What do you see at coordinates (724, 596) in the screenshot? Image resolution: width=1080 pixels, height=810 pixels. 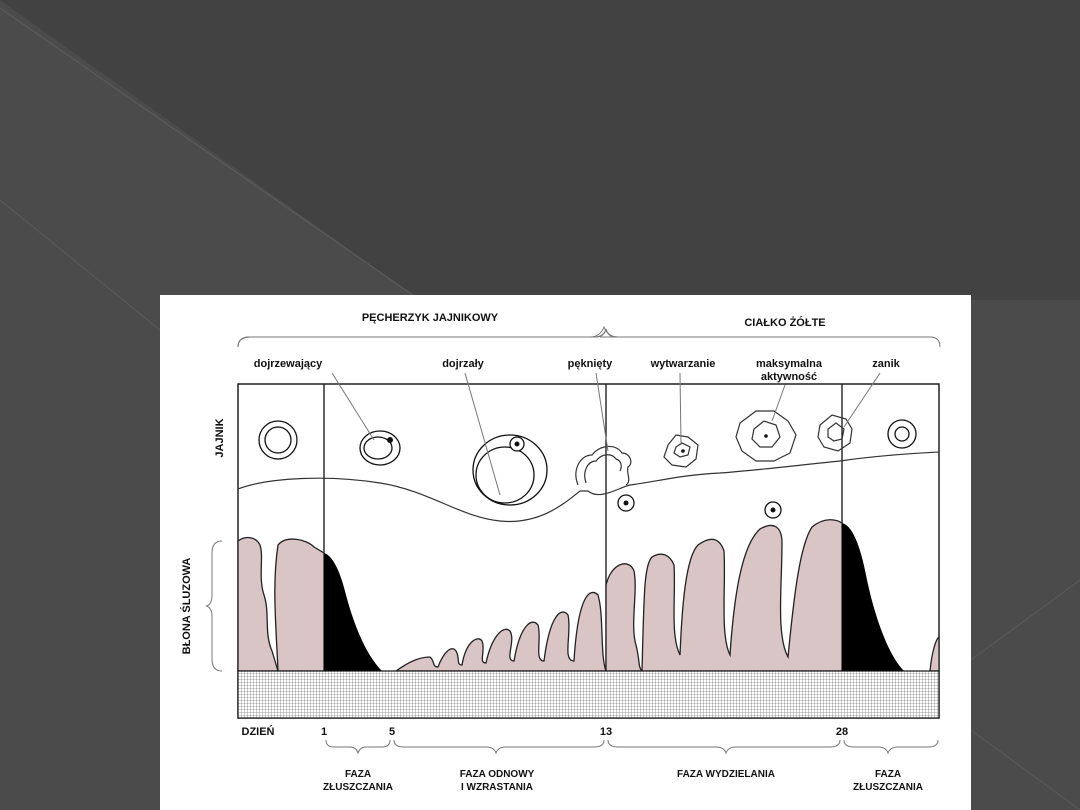 I see `mucosa-secretion` at bounding box center [724, 596].